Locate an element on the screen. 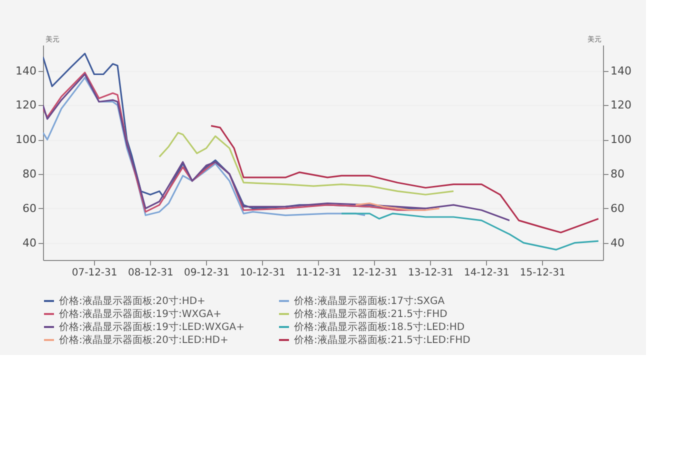  x-tick-label: 12-12-31 is located at coordinates (375, 273).